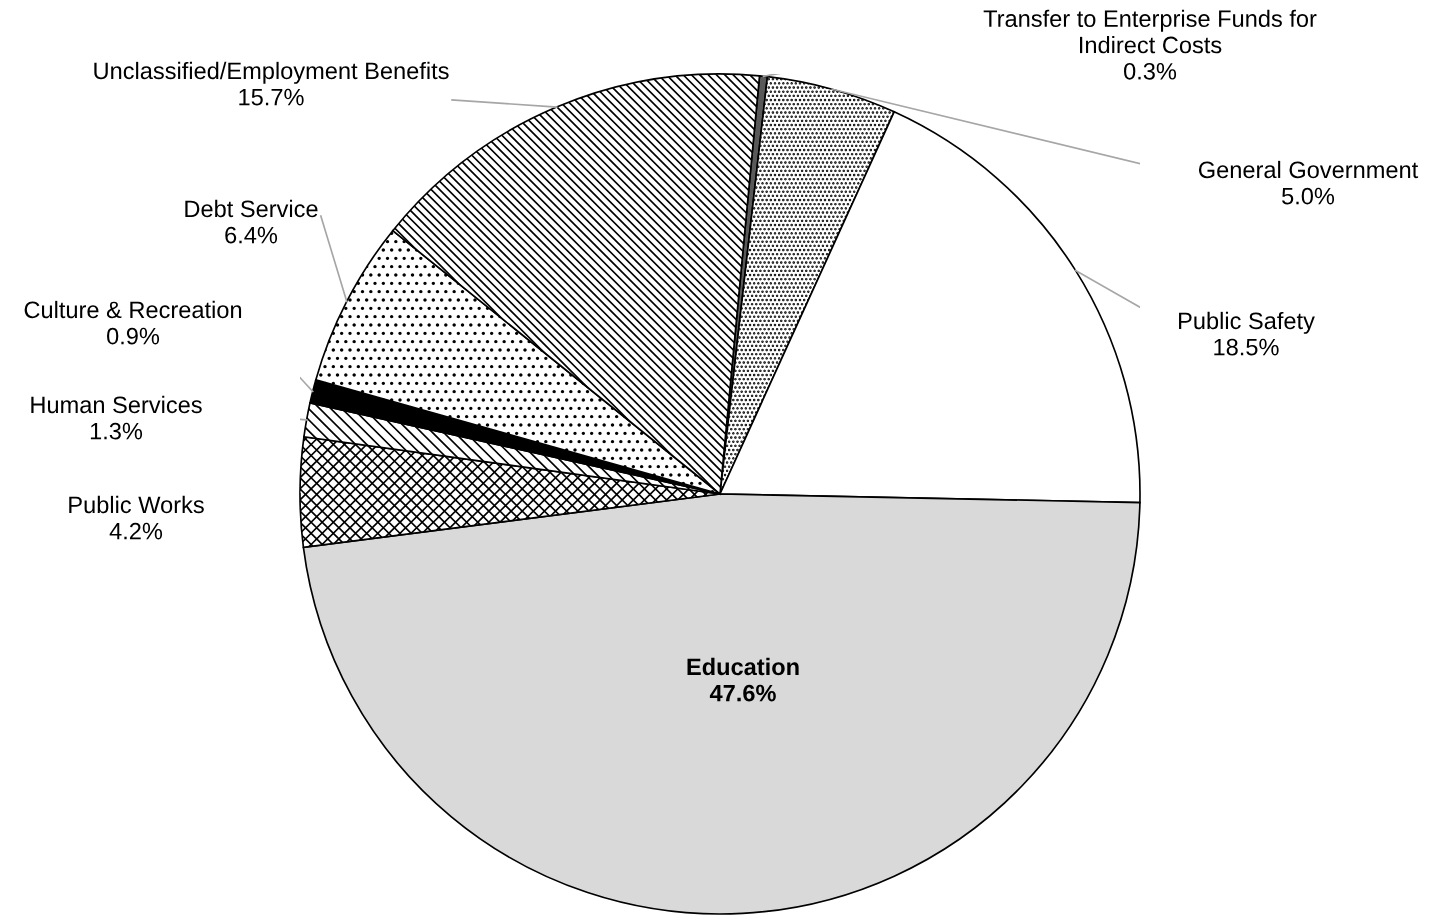  What do you see at coordinates (1247, 322) in the screenshot?
I see `slice-label: Public Safety` at bounding box center [1247, 322].